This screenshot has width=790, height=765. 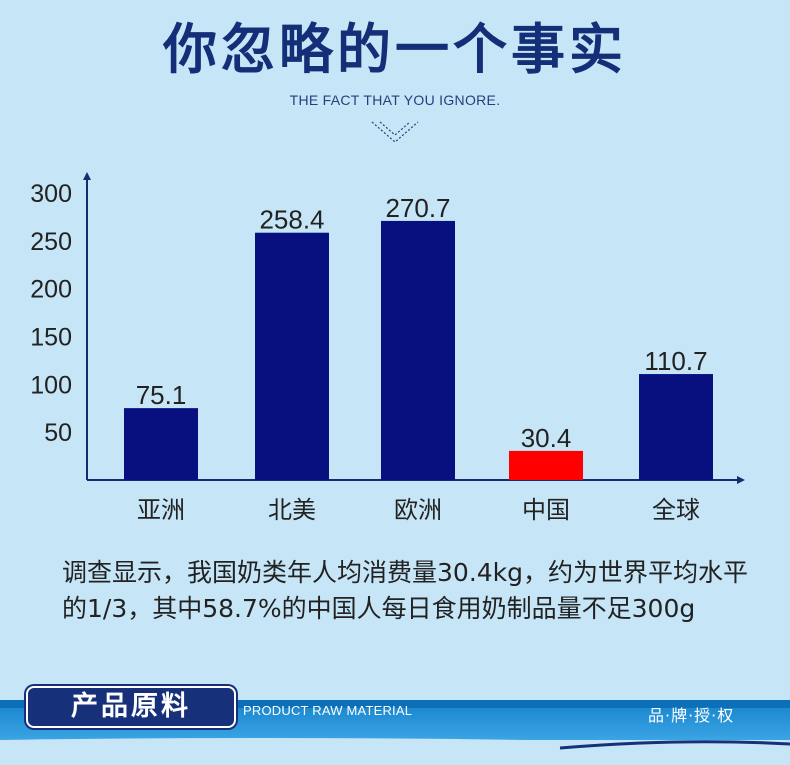 What do you see at coordinates (161, 510) in the screenshot?
I see `x-tick-label: 亚洲` at bounding box center [161, 510].